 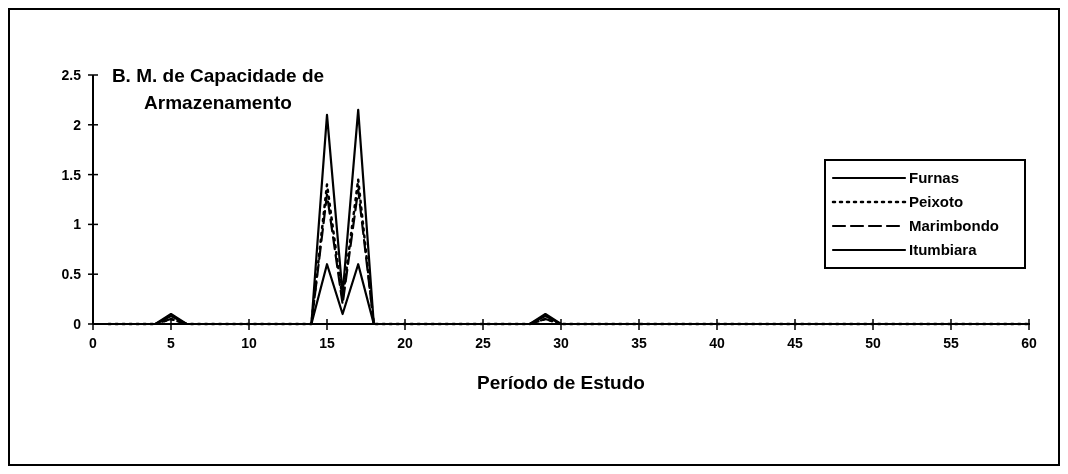 I want to click on legend-label: Marimbondo, so click(x=954, y=226).